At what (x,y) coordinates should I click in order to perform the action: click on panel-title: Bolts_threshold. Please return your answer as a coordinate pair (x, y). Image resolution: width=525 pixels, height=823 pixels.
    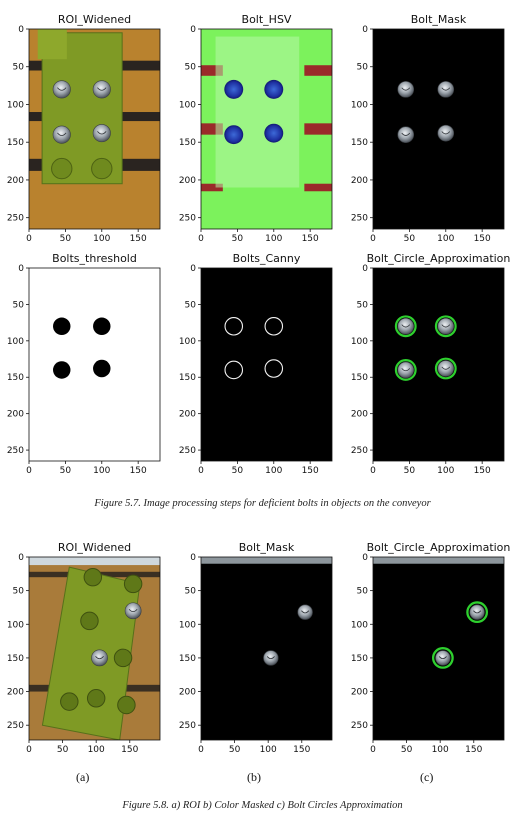
    Looking at the image, I should click on (94, 258).